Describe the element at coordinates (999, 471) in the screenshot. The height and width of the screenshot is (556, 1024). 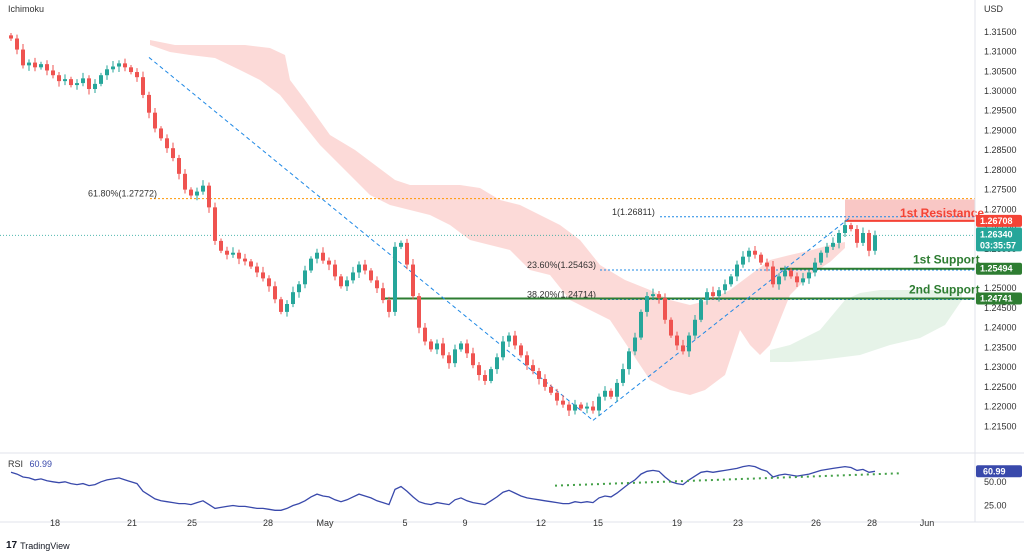
I see `rsi-value-tag-bg` at that location.